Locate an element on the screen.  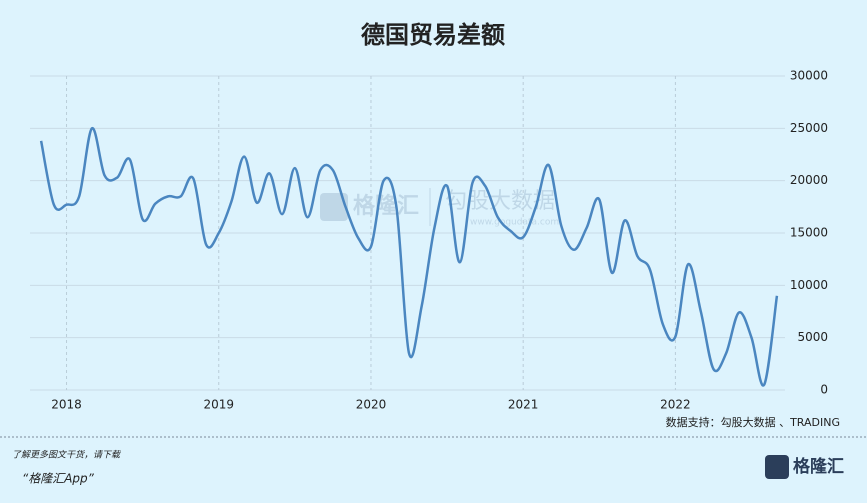
x-tick-label: 2022 is located at coordinates (675, 405).